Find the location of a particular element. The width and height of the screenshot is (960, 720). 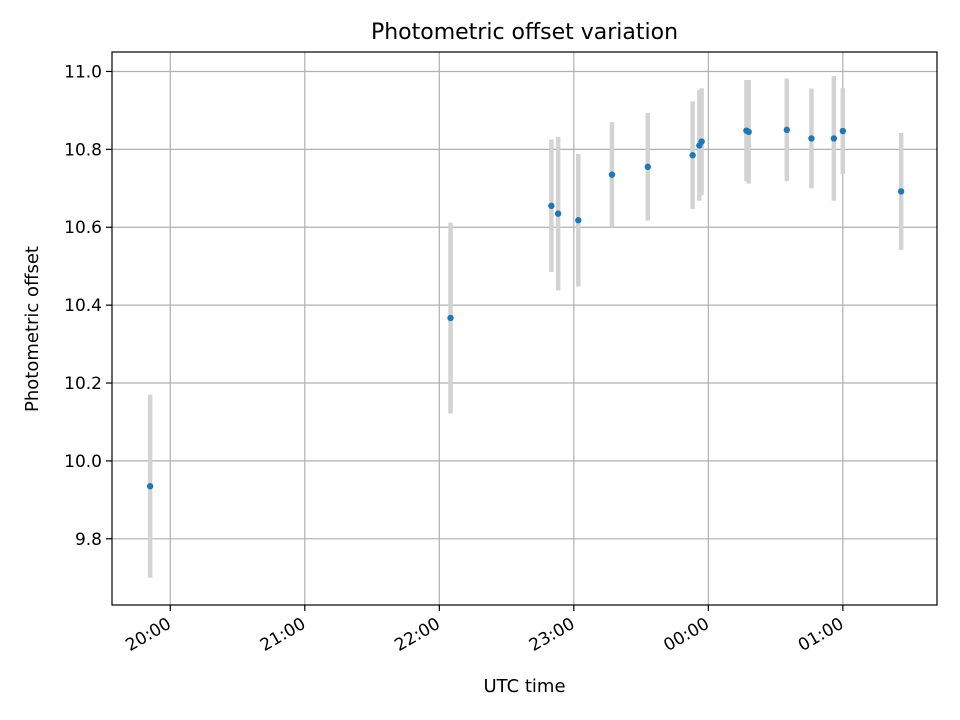

x-tick-label: 01:00 is located at coordinates (821, 635).